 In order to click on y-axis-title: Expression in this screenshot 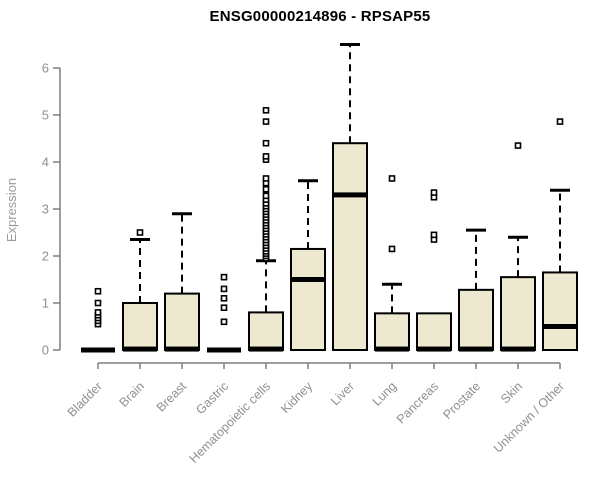, I will do `click(11, 210)`.